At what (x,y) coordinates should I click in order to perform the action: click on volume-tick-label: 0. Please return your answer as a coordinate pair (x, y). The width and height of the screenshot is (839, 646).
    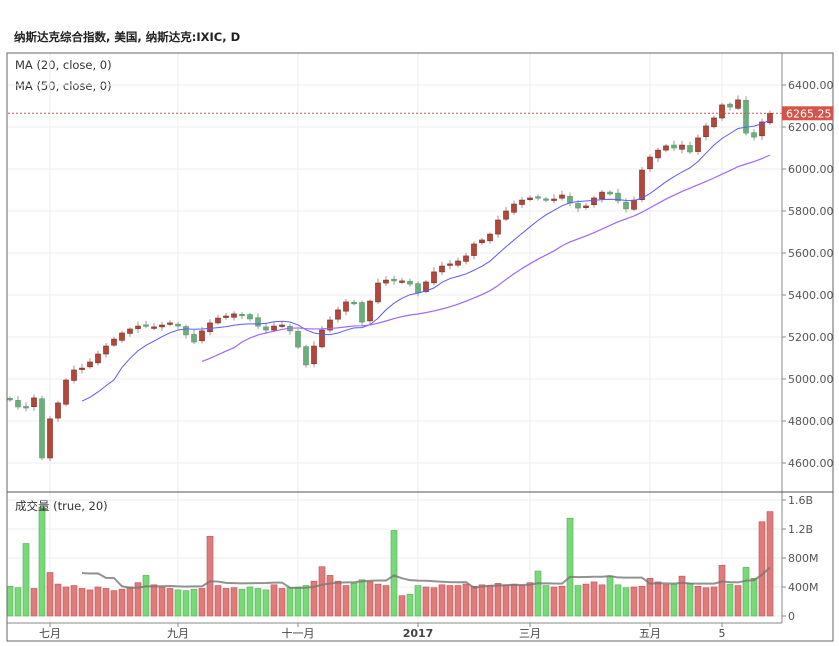
    Looking at the image, I should click on (791, 616).